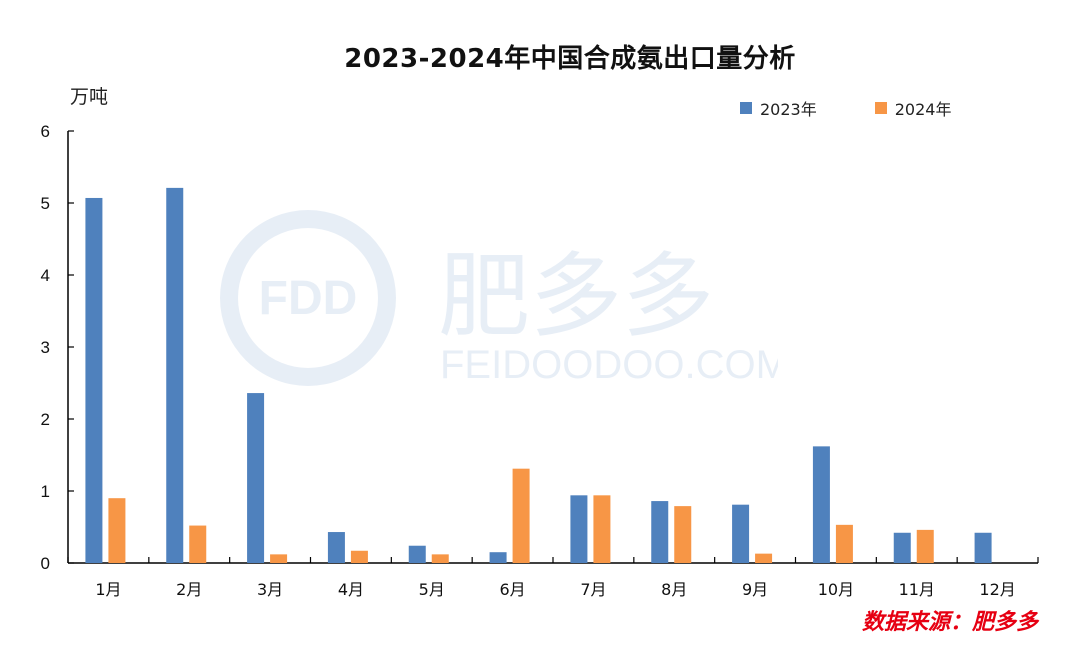 This screenshot has width=1080, height=650. What do you see at coordinates (45, 419) in the screenshot?
I see `y-tick-label: 2` at bounding box center [45, 419].